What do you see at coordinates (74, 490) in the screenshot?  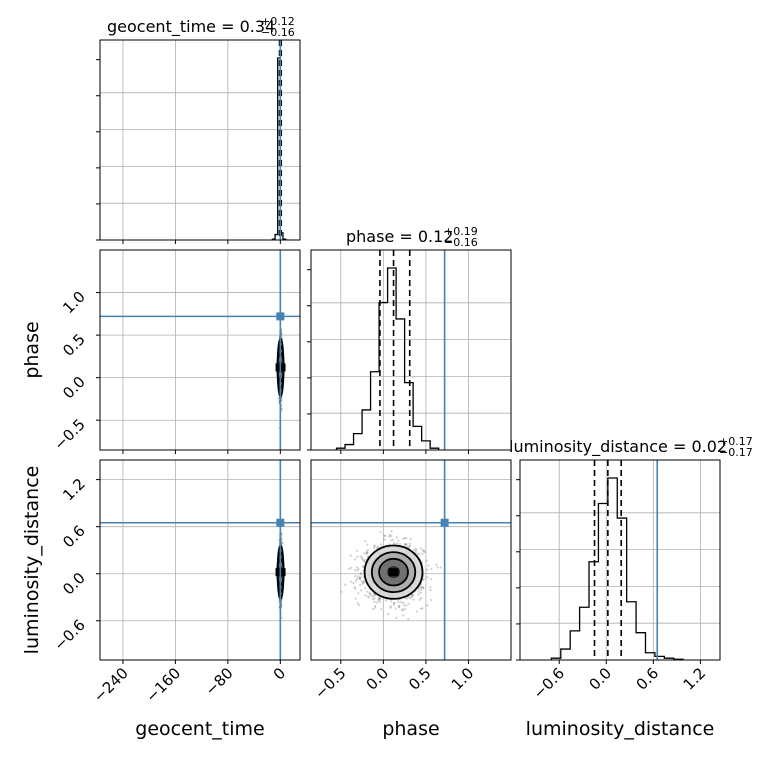 I see `y-tick-label: 1.2` at bounding box center [74, 490].